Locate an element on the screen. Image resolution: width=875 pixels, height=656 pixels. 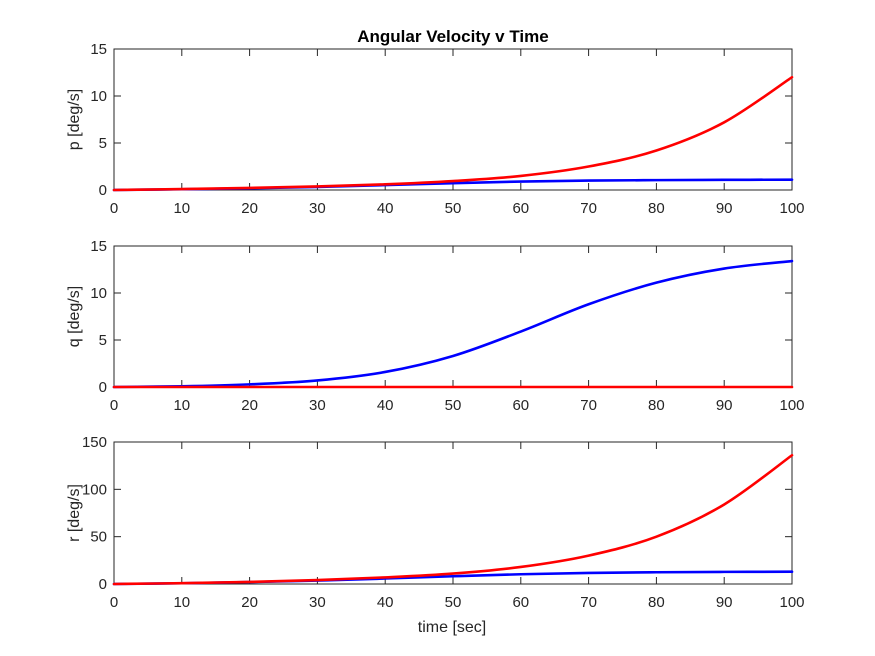
y-axis-label: p [deg/s] is located at coordinates (74, 119).